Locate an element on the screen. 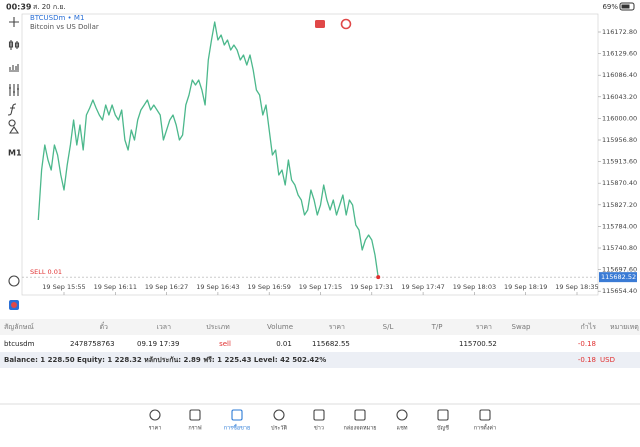 The image size is (640, 447). x-tick-label: 19 Sep 17:15 is located at coordinates (320, 287).